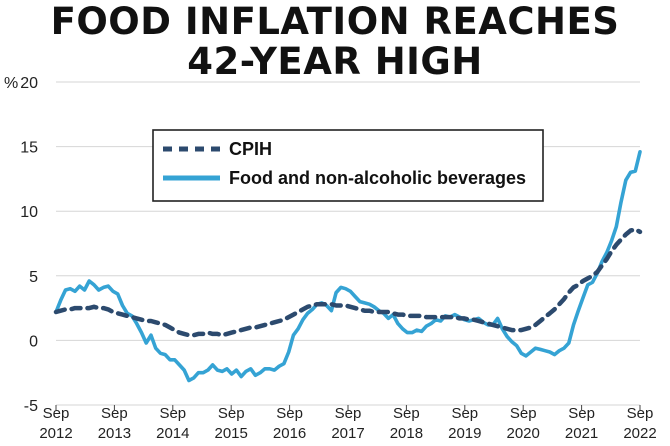  I want to click on x-tick-label-year: 2017, so click(347, 433).